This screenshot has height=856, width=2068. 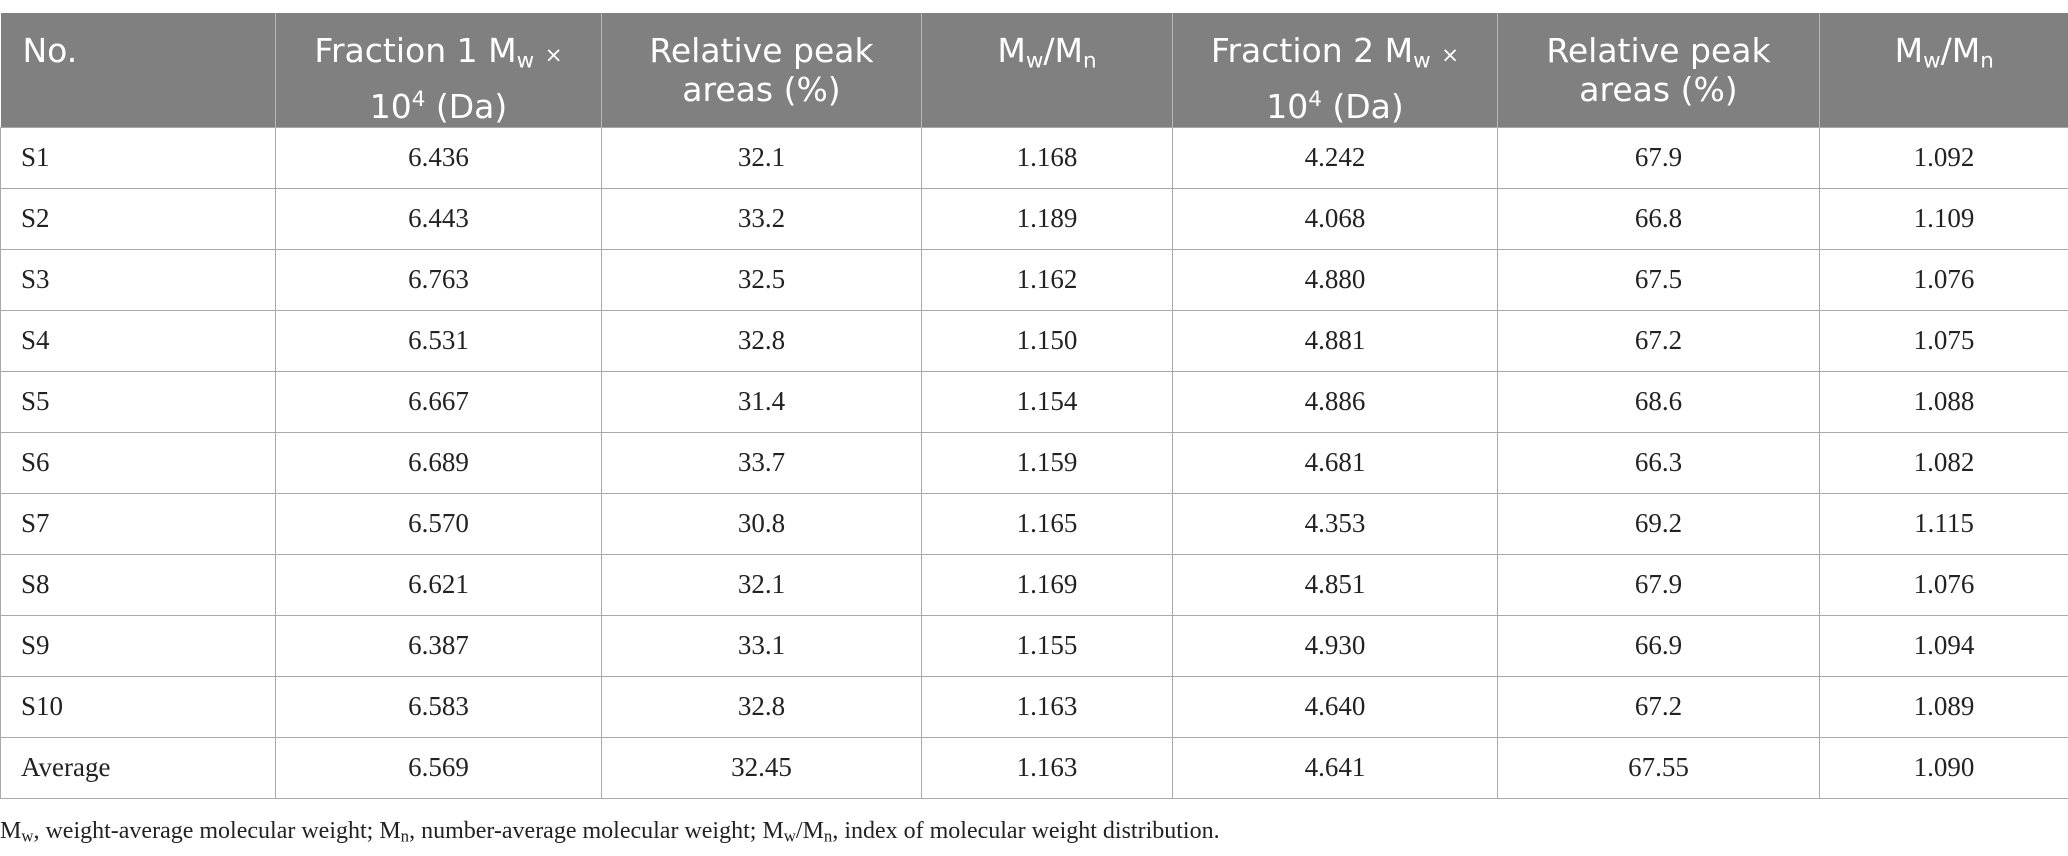 I want to click on header-fraction1-mw: Fraction 1 Mw × 104 (Da), so click(x=438, y=70).